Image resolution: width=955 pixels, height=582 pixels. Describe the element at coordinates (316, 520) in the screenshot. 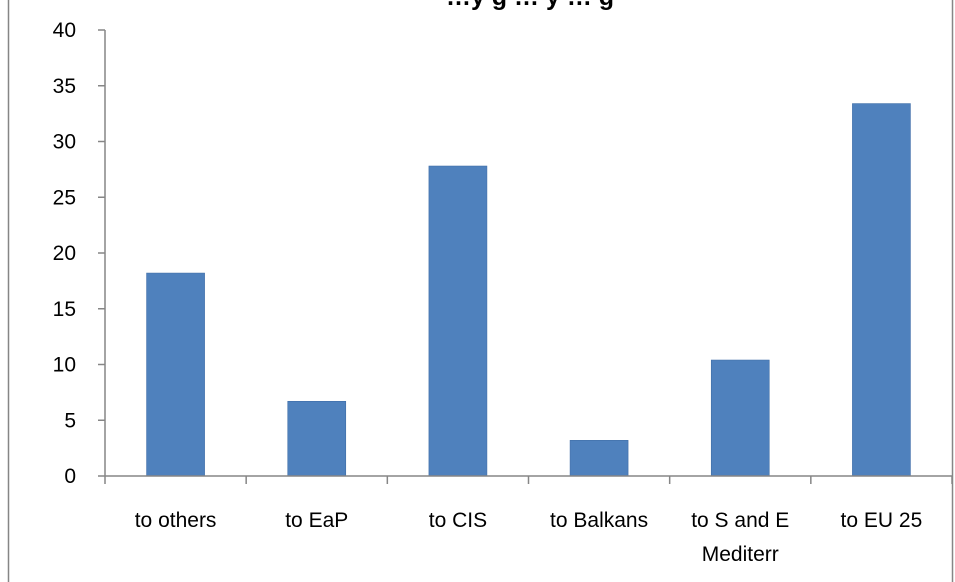

I see `x-tick-label: to EaP` at that location.